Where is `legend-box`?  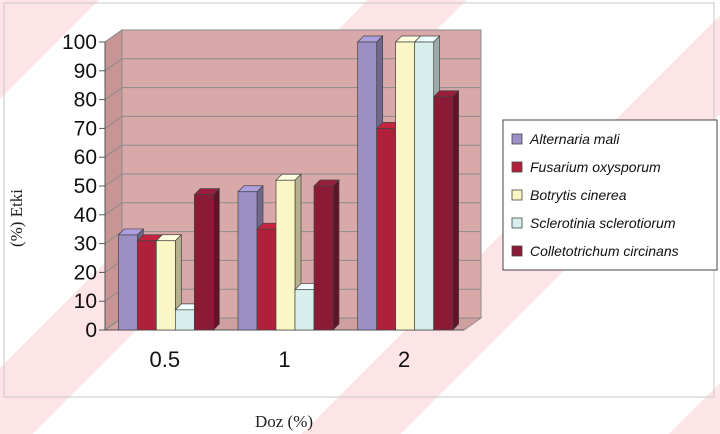
legend-box is located at coordinates (610, 195).